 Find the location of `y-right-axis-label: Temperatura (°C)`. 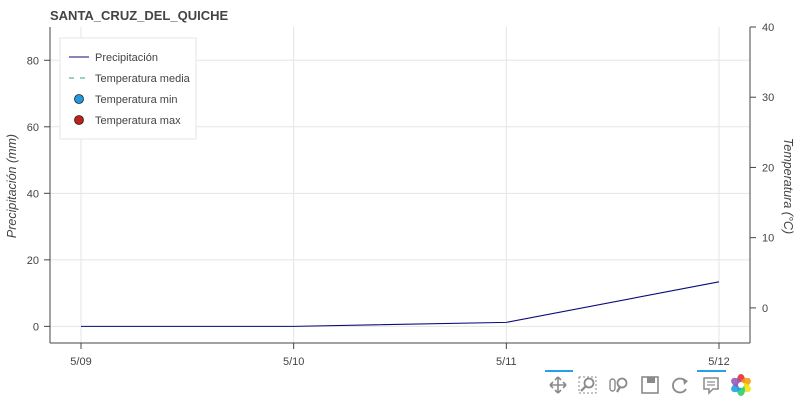

y-right-axis-label: Temperatura (°C) is located at coordinates (788, 186).